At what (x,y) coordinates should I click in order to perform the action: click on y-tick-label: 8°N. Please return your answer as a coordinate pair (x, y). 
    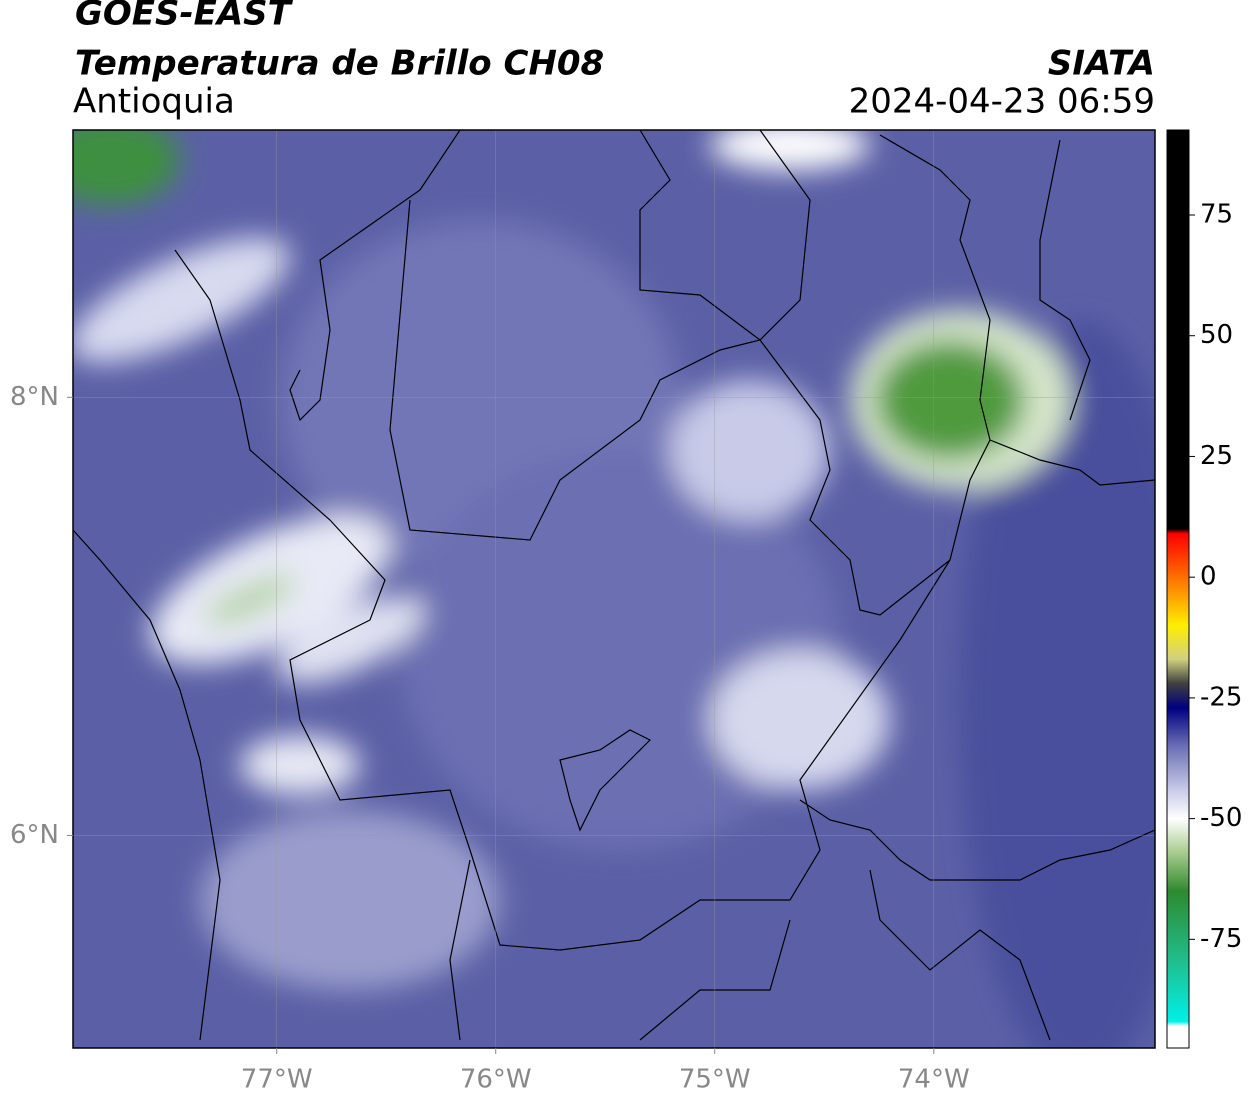
    Looking at the image, I should click on (34, 397).